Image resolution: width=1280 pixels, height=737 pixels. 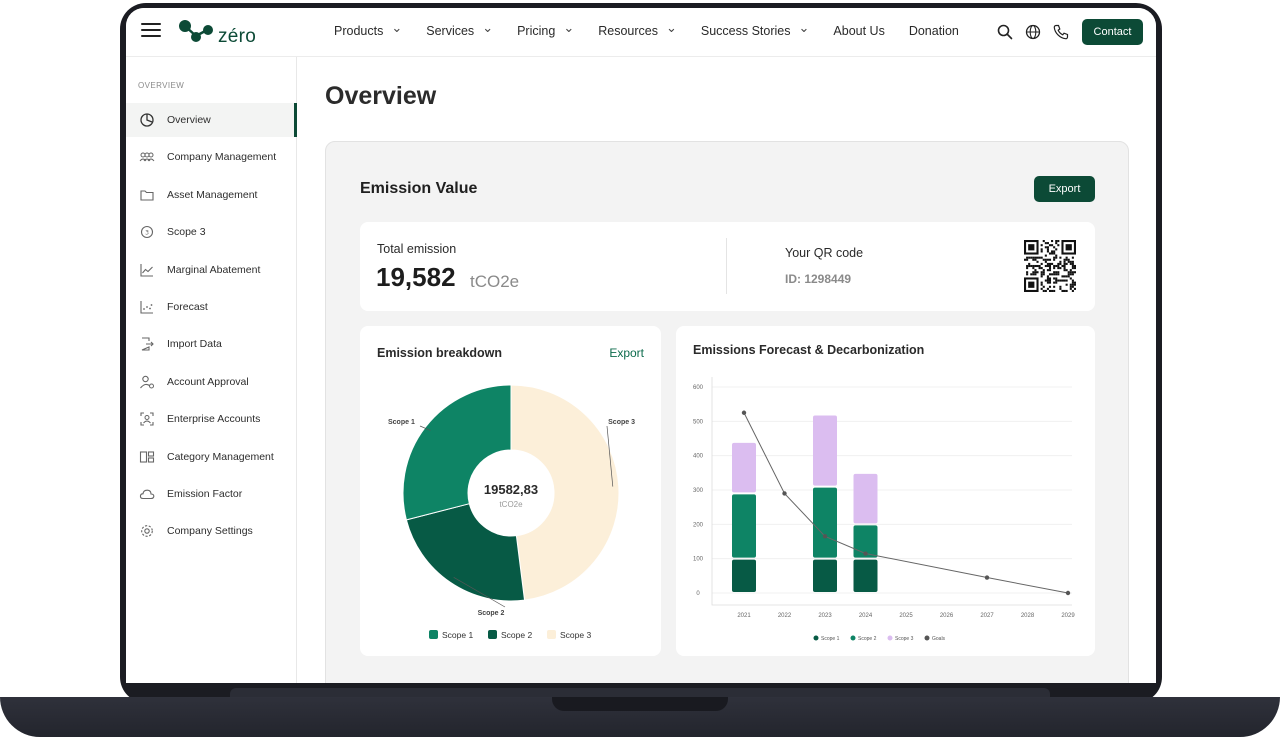 I want to click on bar-scope-2-2021, so click(x=744, y=526).